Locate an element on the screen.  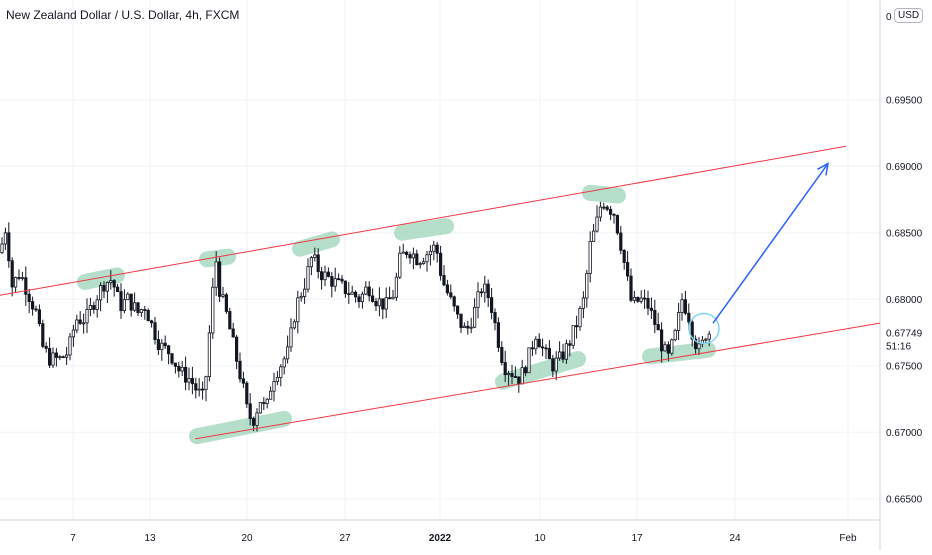
y-tick-label: 0.69000 is located at coordinates (904, 167).